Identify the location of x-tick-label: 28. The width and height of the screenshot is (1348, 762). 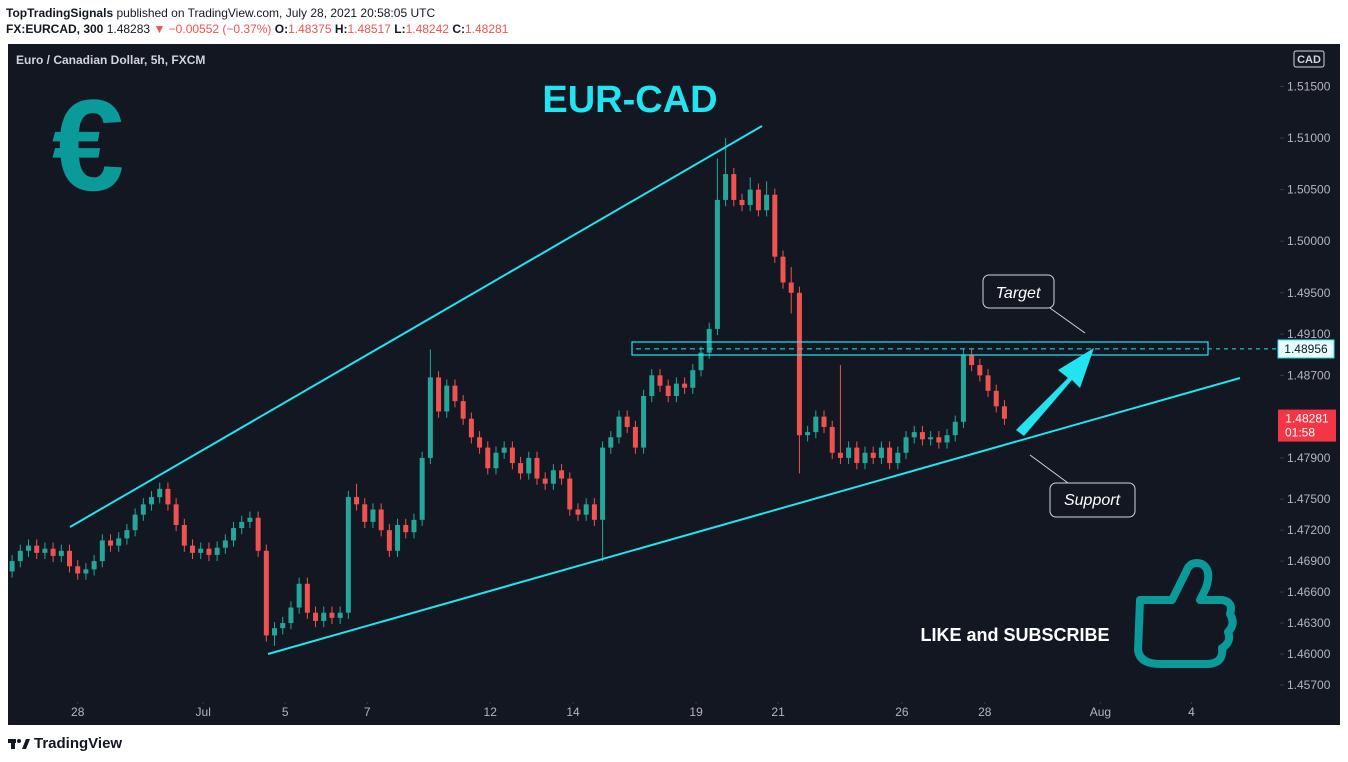
(985, 712).